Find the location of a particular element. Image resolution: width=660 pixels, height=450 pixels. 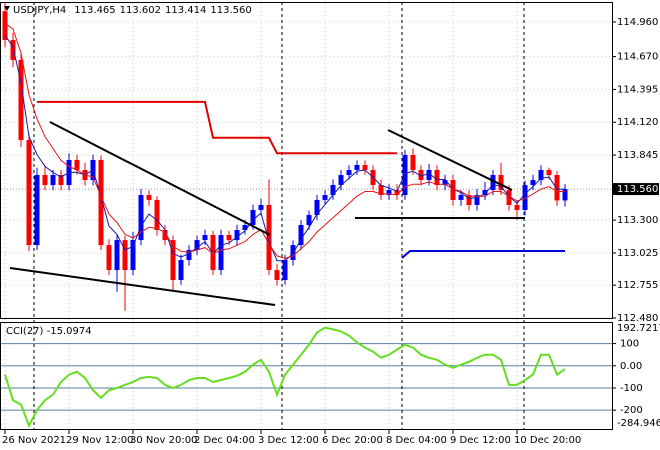

y-tick-label: 114.395 is located at coordinates (637, 89).